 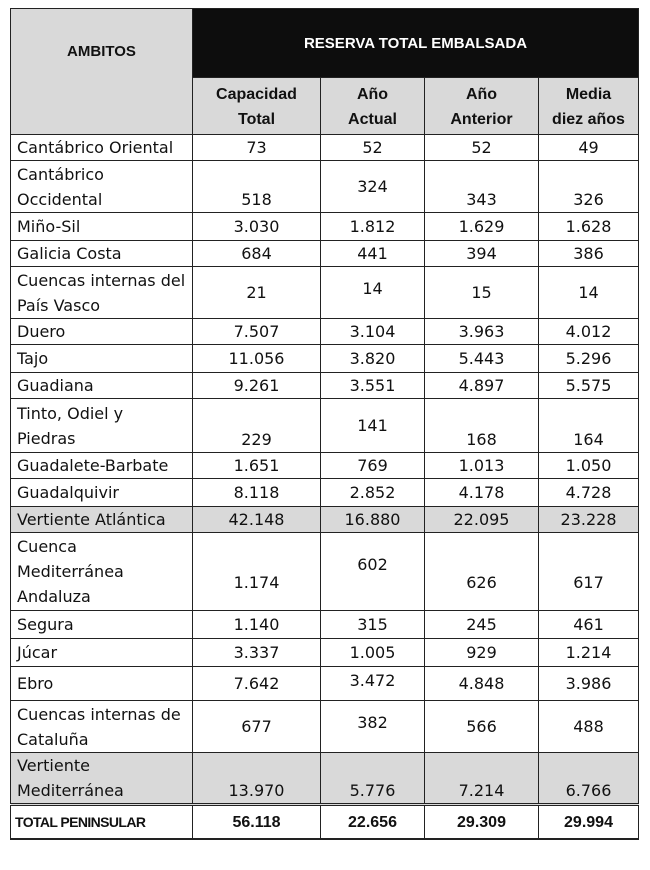 I want to click on header-reserva-total: RESERVA TOTAL EMBALSADA, so click(x=415, y=43).